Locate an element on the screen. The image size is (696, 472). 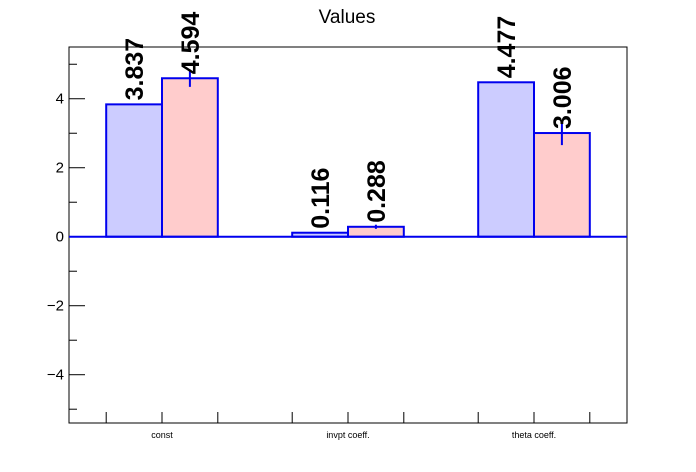
value-label: 0.288 is located at coordinates (377, 191).